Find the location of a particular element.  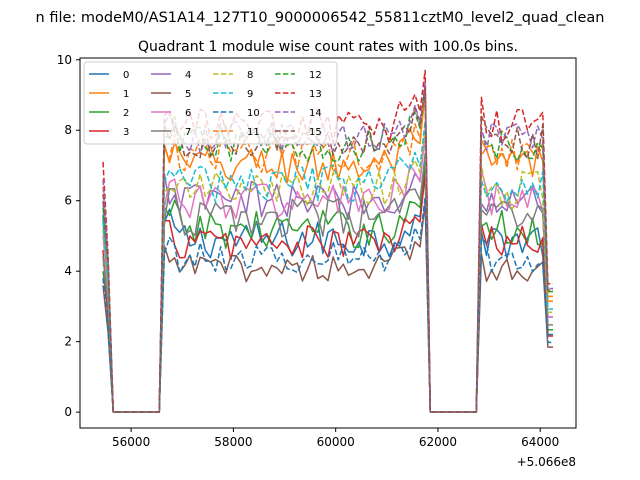

y-tick-label: 6 is located at coordinates (68, 201).